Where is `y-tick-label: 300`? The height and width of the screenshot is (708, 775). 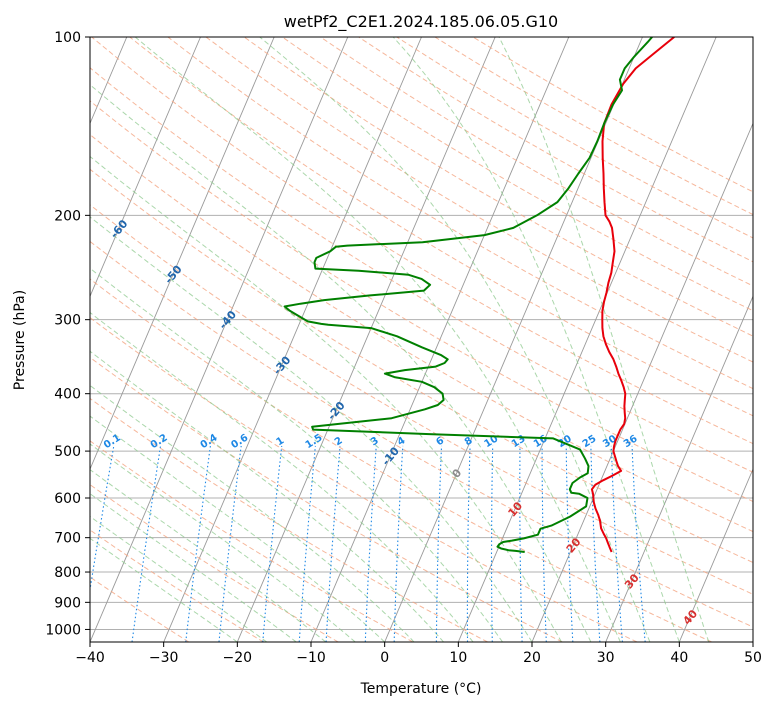
y-tick-label: 300 is located at coordinates (67, 321).